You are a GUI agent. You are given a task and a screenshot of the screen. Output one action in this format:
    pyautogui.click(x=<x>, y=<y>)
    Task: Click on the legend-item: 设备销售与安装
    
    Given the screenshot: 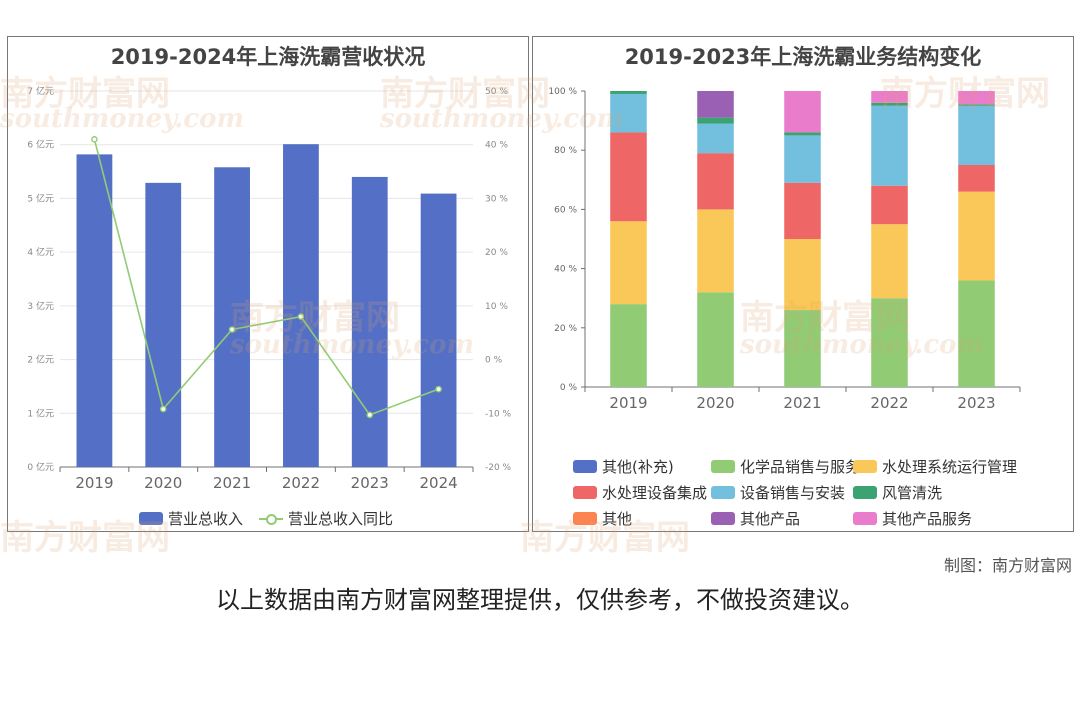 What is the action you would take?
    pyautogui.click(x=778, y=492)
    